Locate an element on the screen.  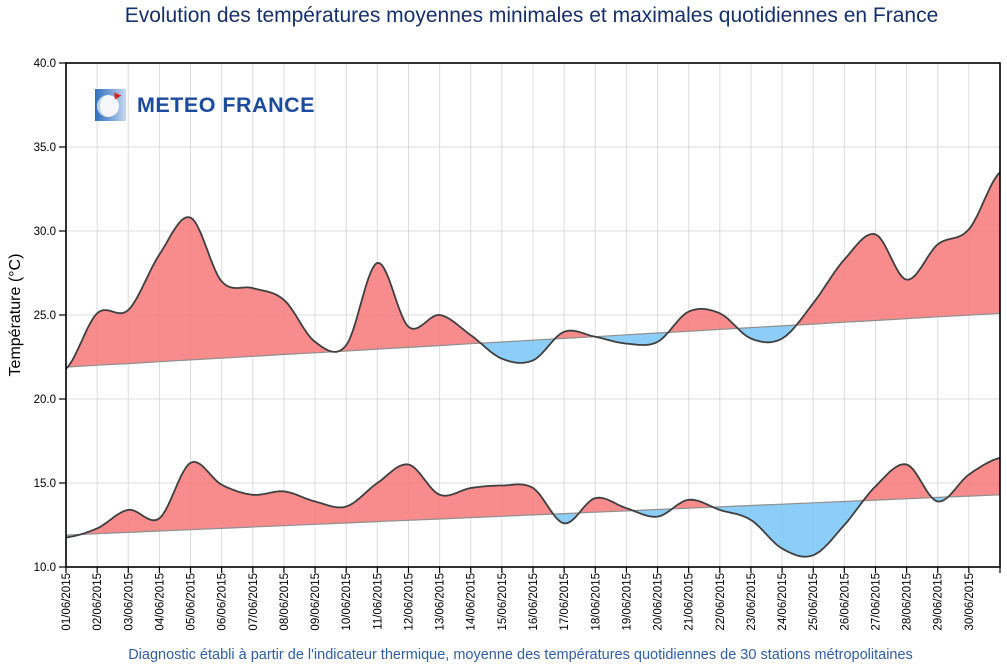
y-tick-label: 35.0 is located at coordinates (45, 148).